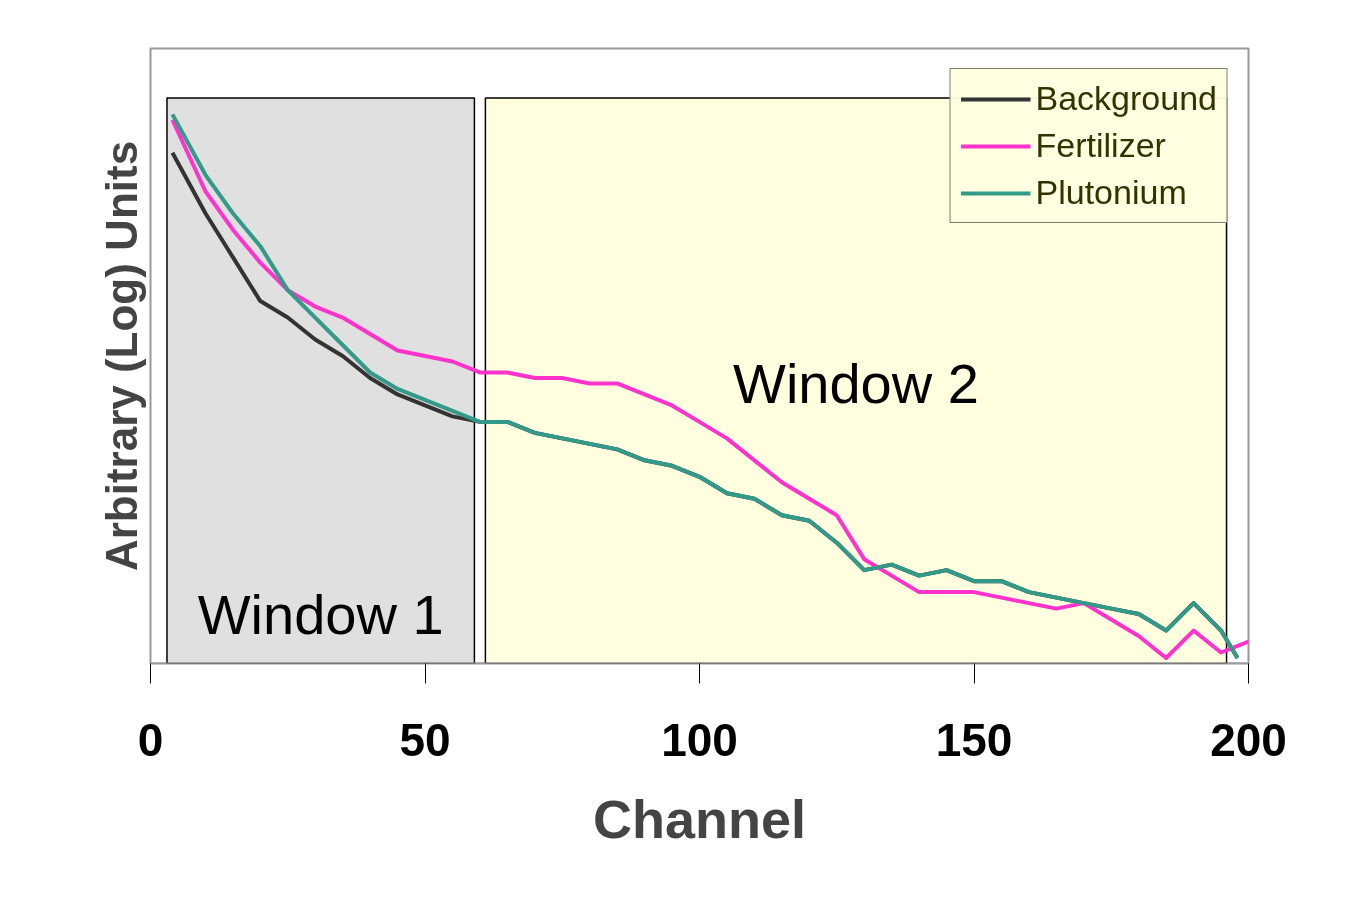 The image size is (1368, 899). I want to click on x-tick-label: 200, so click(1248, 739).